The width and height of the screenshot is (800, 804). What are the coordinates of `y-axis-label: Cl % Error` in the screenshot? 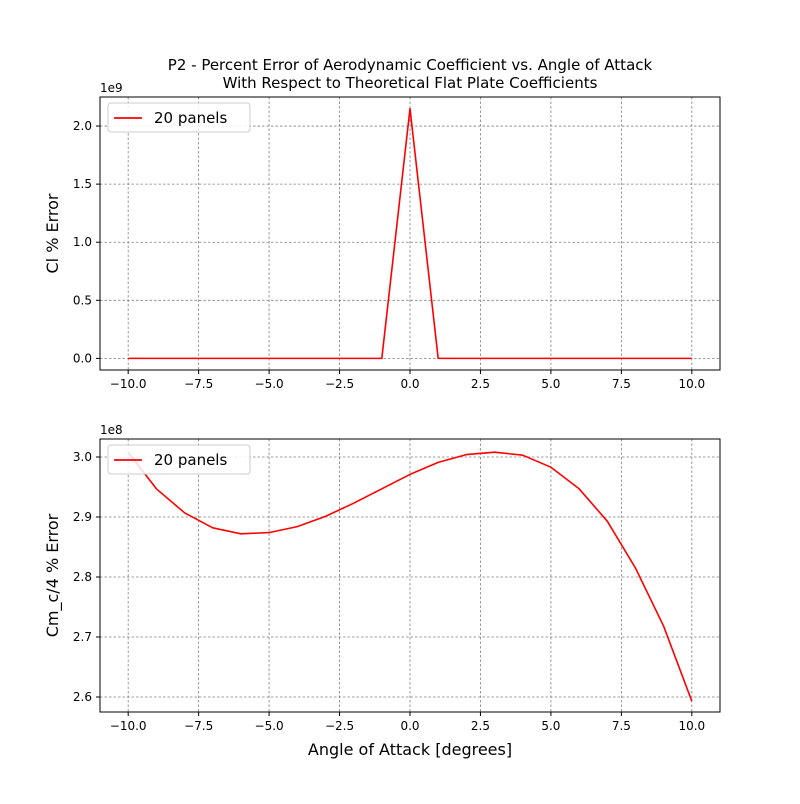 It's located at (52, 233).